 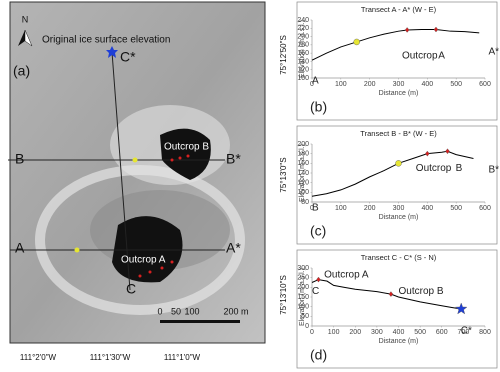 I want to click on outcrop-b-rock, so click(x=185, y=154).